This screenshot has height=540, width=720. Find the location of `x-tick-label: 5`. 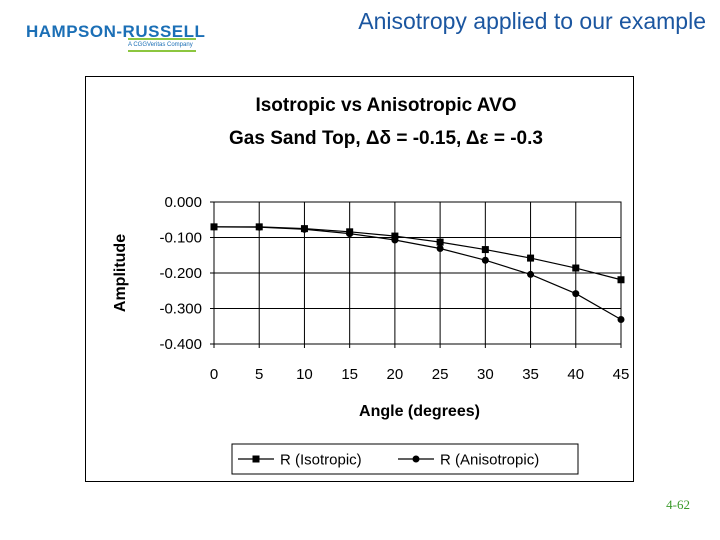

x-tick-label: 5 is located at coordinates (259, 374).